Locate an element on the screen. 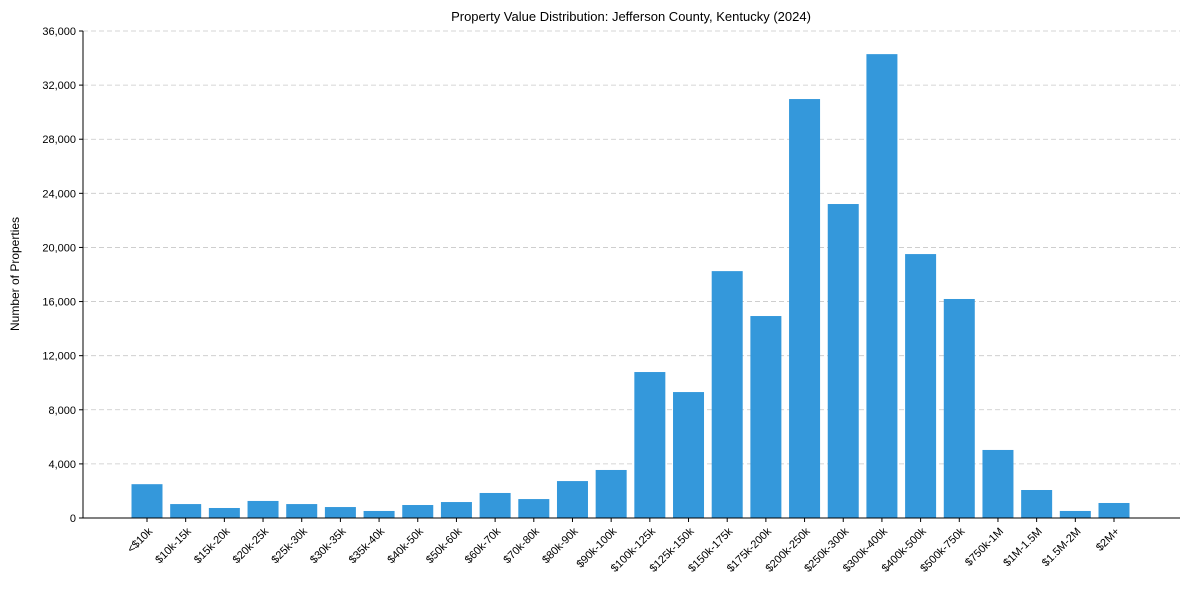 The height and width of the screenshot is (595, 1190). x-tick-label: $80k-90k is located at coordinates (560, 545).